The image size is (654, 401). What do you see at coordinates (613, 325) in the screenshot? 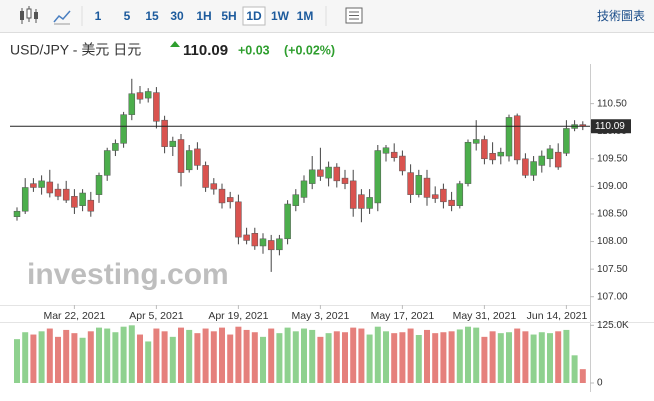
I see `volume-tick-label: 125.0K` at bounding box center [613, 325].